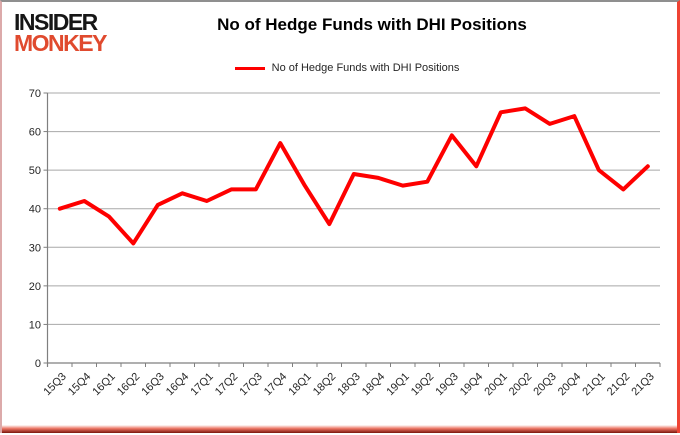  I want to click on insider-monkey-logo: INSIDER MONKEY, so click(60, 33).